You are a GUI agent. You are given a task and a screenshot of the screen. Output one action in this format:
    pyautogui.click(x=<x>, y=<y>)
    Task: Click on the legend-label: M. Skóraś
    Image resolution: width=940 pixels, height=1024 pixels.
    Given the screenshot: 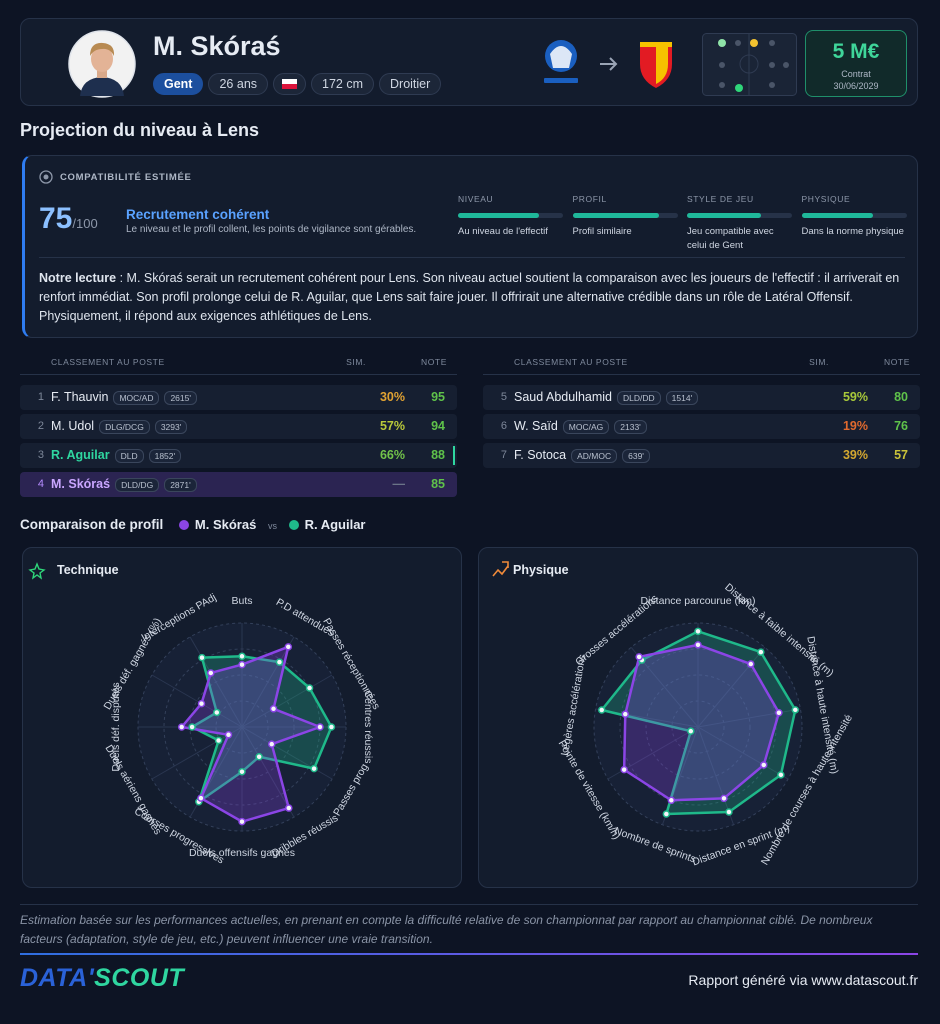 What is the action you would take?
    pyautogui.click(x=225, y=524)
    